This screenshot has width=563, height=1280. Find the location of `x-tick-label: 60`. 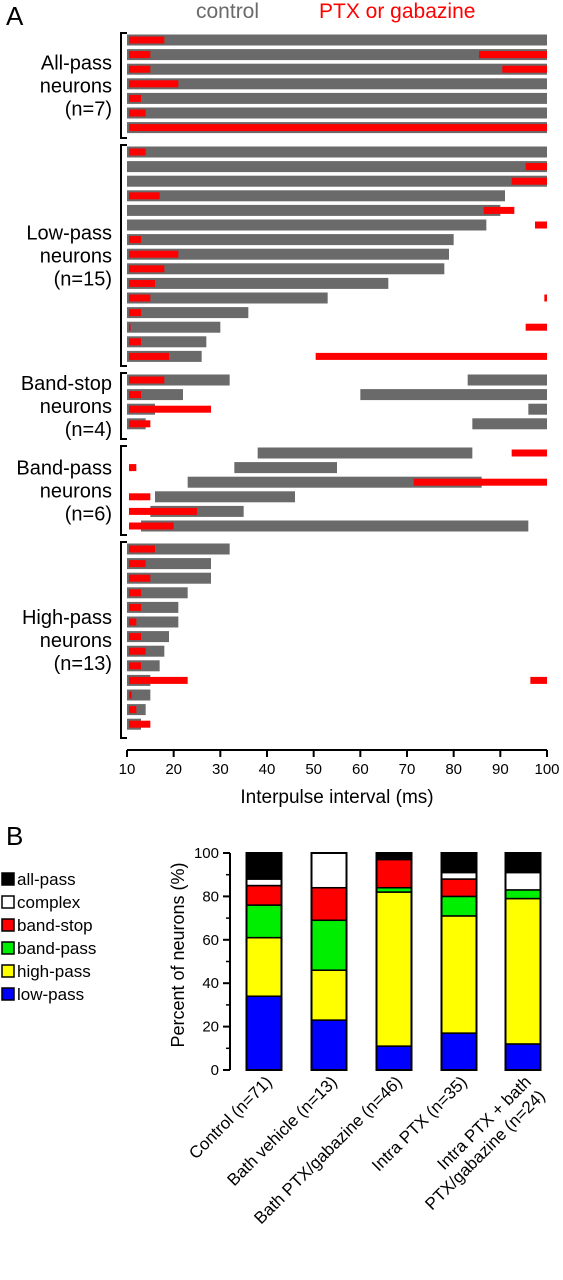

x-tick-label: 60 is located at coordinates (360, 769).